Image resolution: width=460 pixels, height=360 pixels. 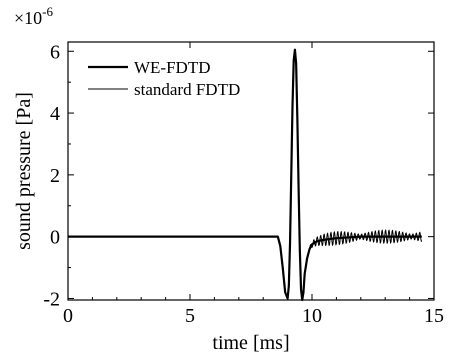 I want to click on legend-label: standard FDTD, so click(x=187, y=89).